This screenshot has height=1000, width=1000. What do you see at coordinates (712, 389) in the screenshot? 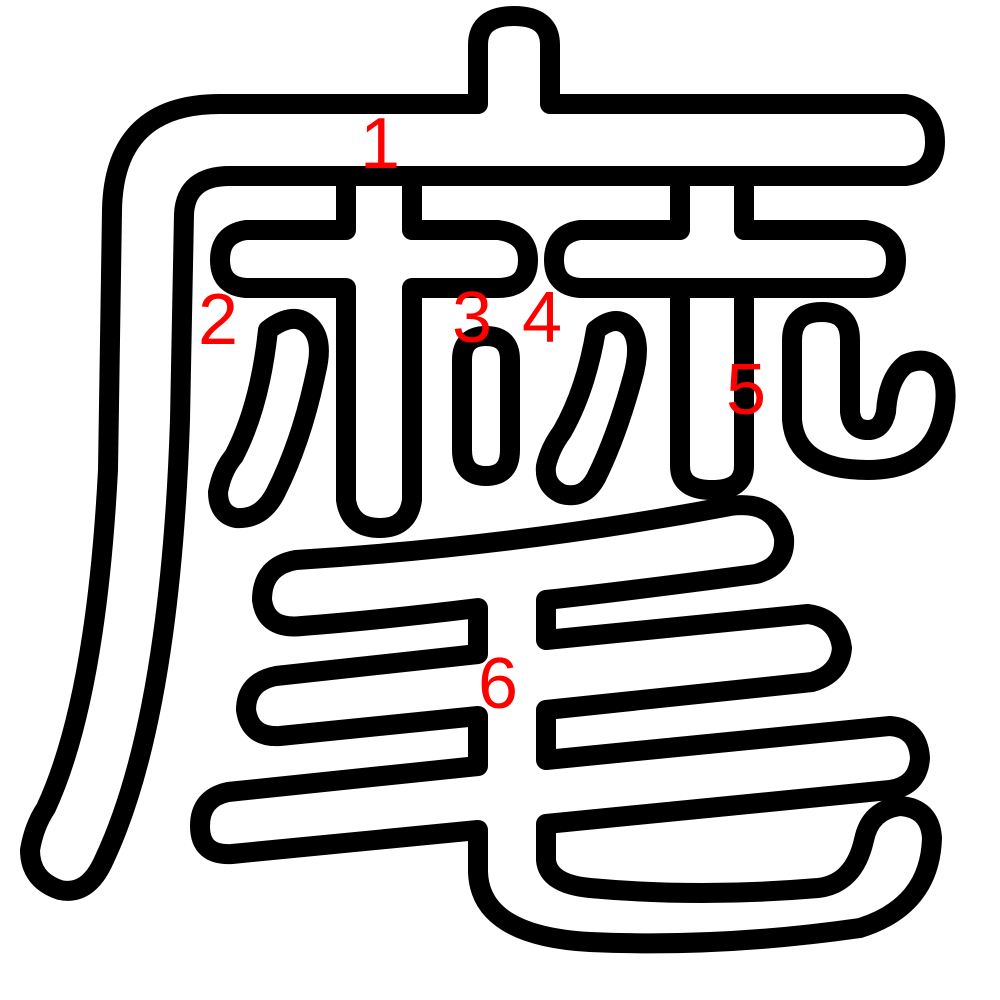
I see `stroke-5-shape` at bounding box center [712, 389].